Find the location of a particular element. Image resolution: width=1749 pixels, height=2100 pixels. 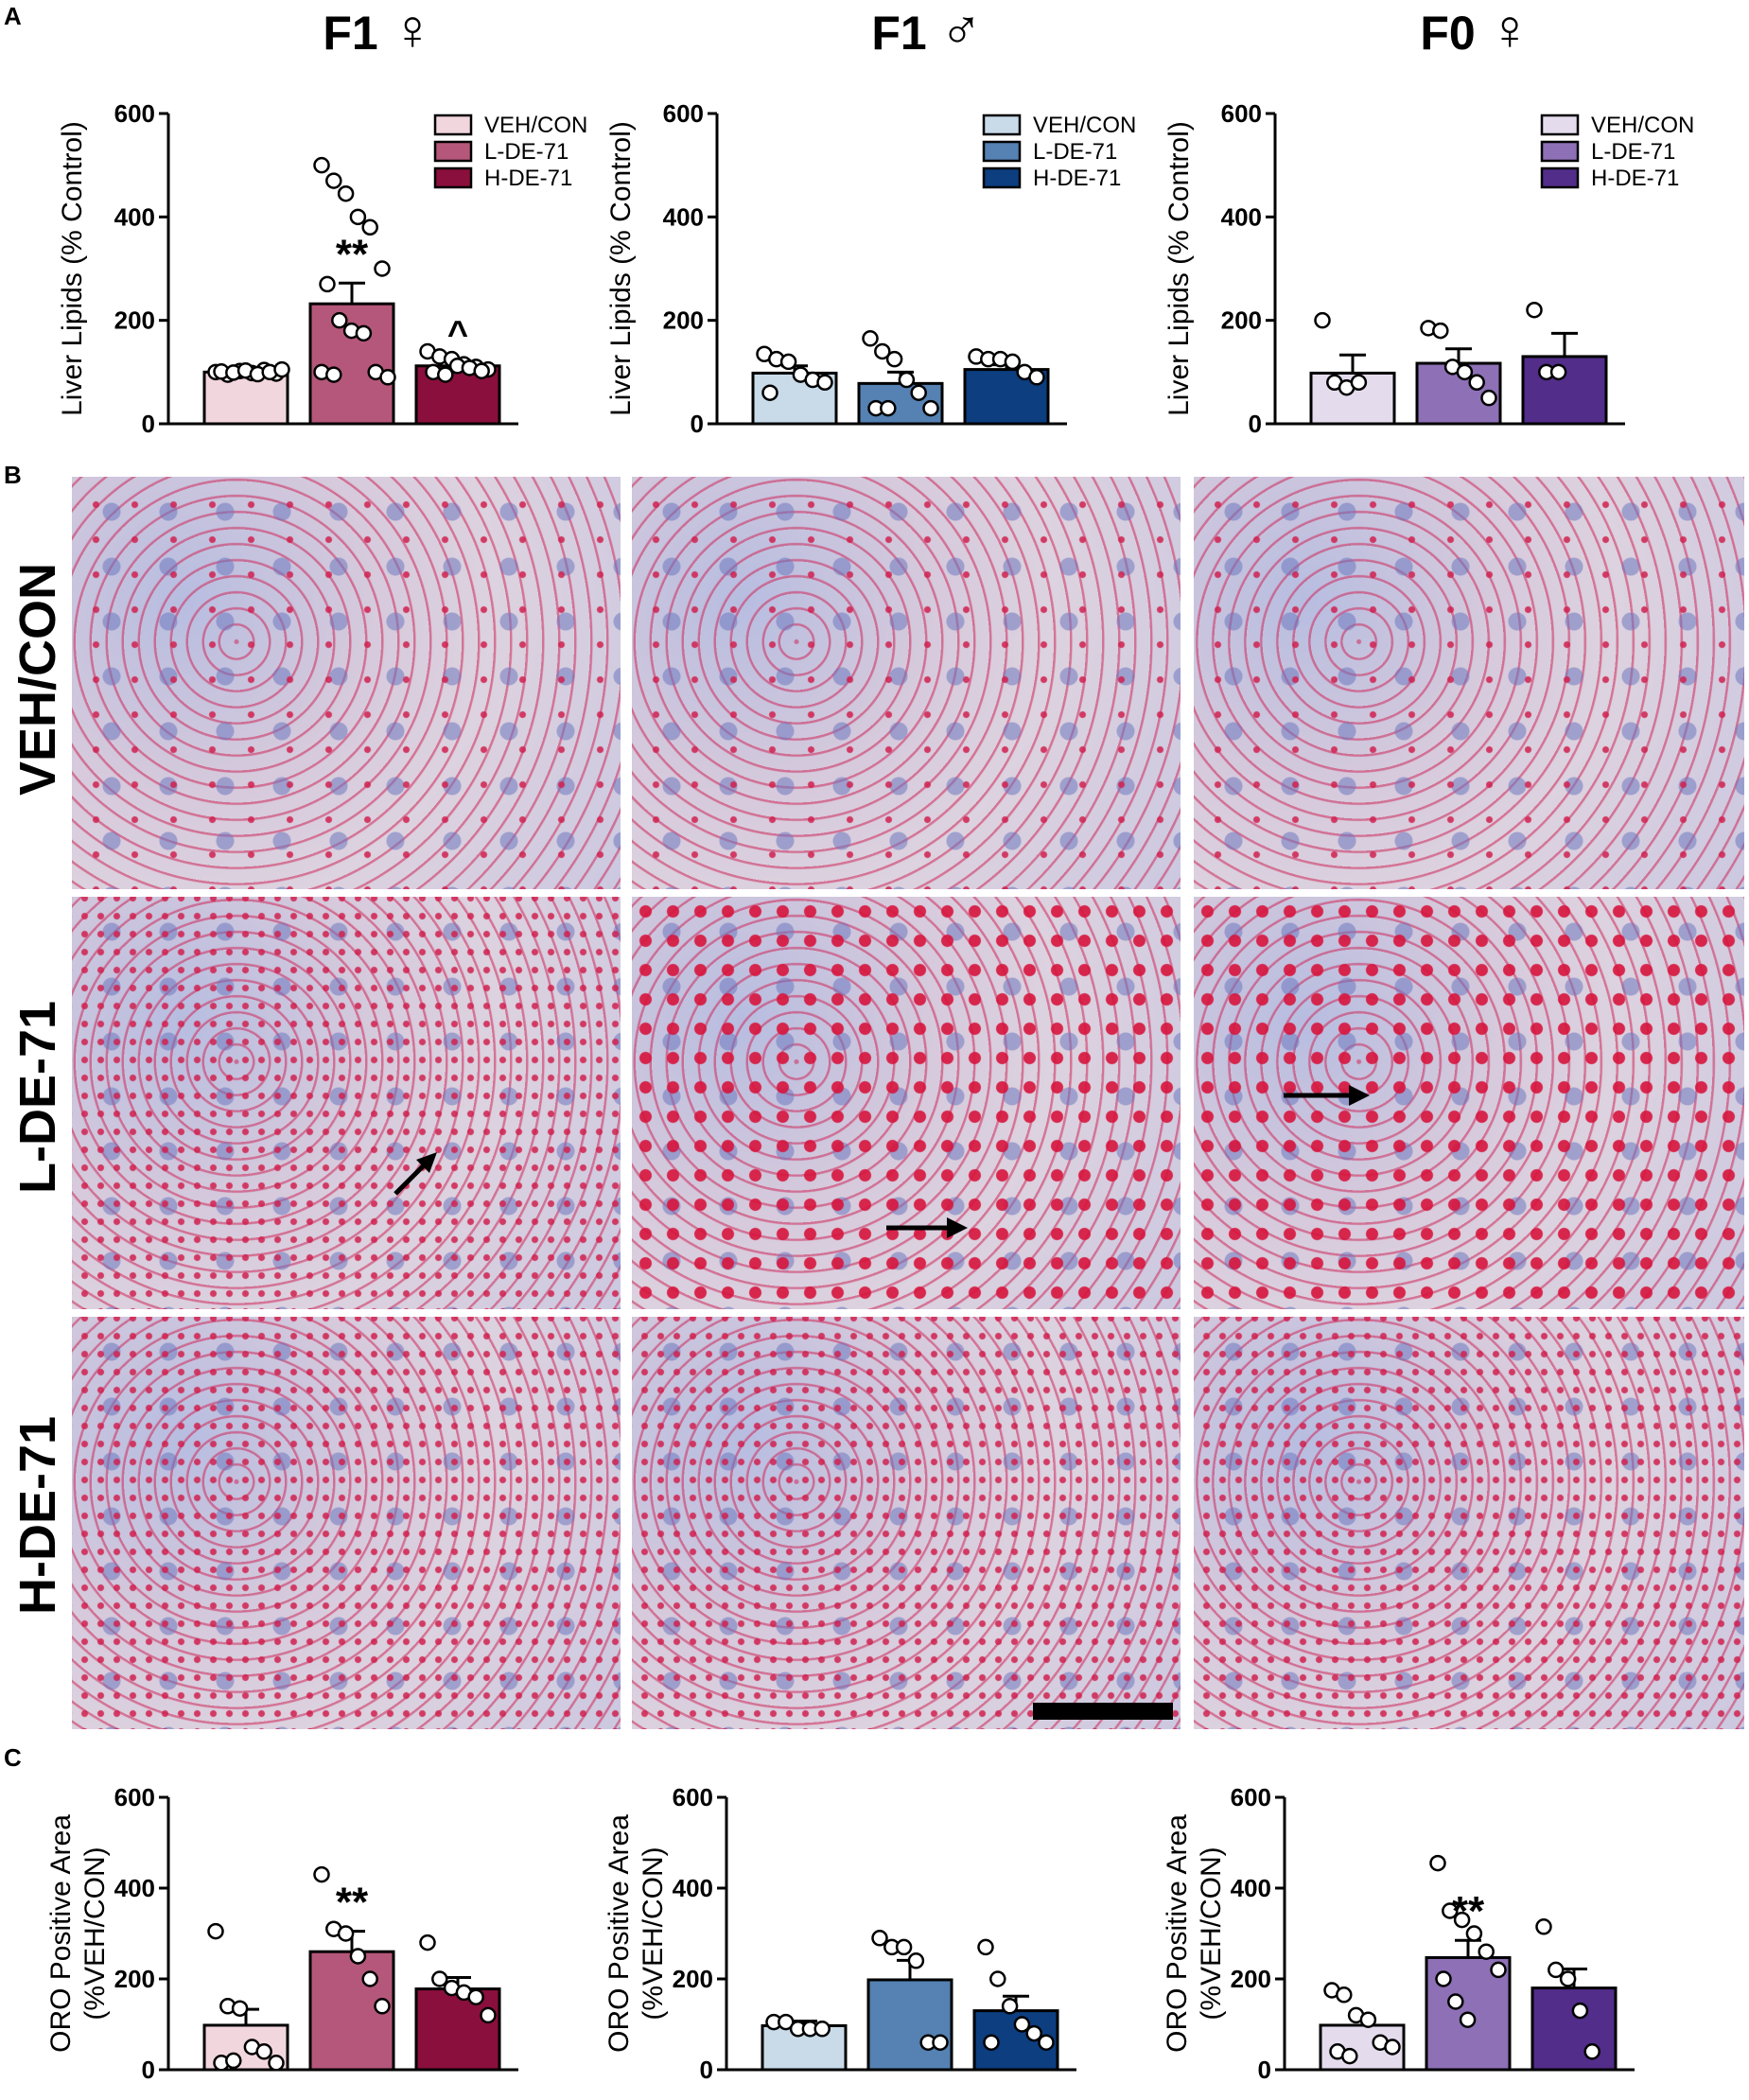

scale-bar is located at coordinates (1103, 1711).